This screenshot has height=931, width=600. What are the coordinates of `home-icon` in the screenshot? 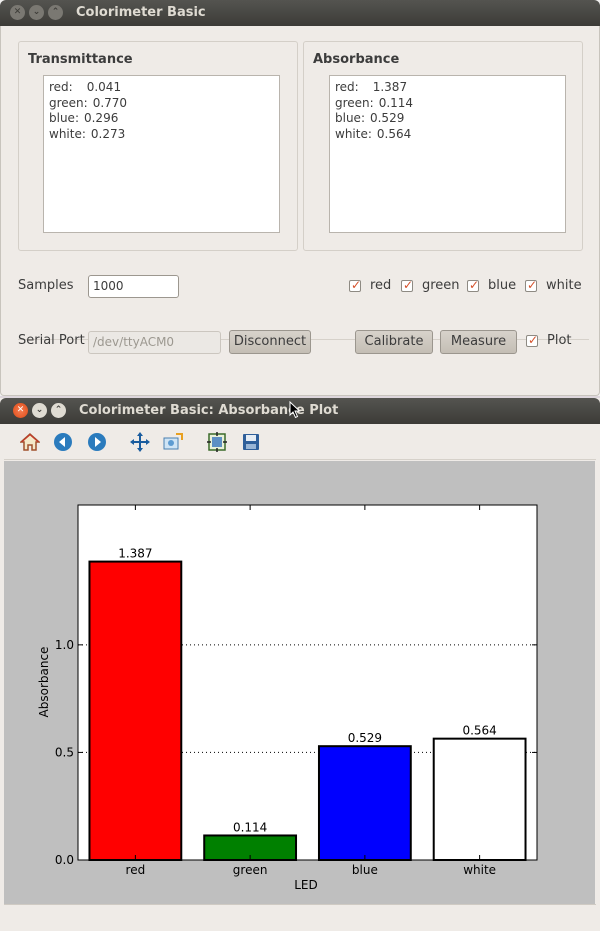 It's located at (30, 442).